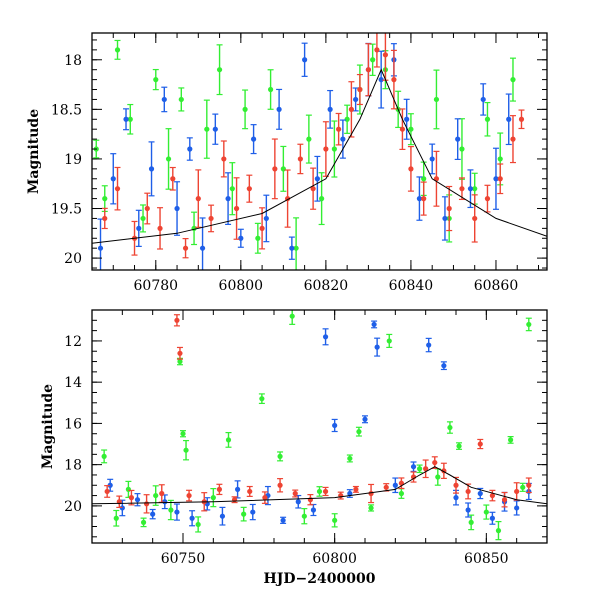 The width and height of the screenshot is (600, 600). What do you see at coordinates (411, 286) in the screenshot?
I see `x-tick-label: 60840` at bounding box center [411, 286].